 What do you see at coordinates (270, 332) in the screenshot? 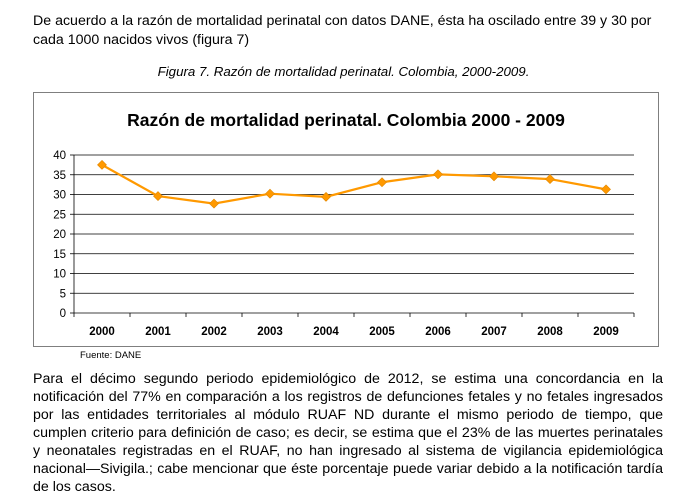
I see `x-tick-label: 2003` at bounding box center [270, 332].